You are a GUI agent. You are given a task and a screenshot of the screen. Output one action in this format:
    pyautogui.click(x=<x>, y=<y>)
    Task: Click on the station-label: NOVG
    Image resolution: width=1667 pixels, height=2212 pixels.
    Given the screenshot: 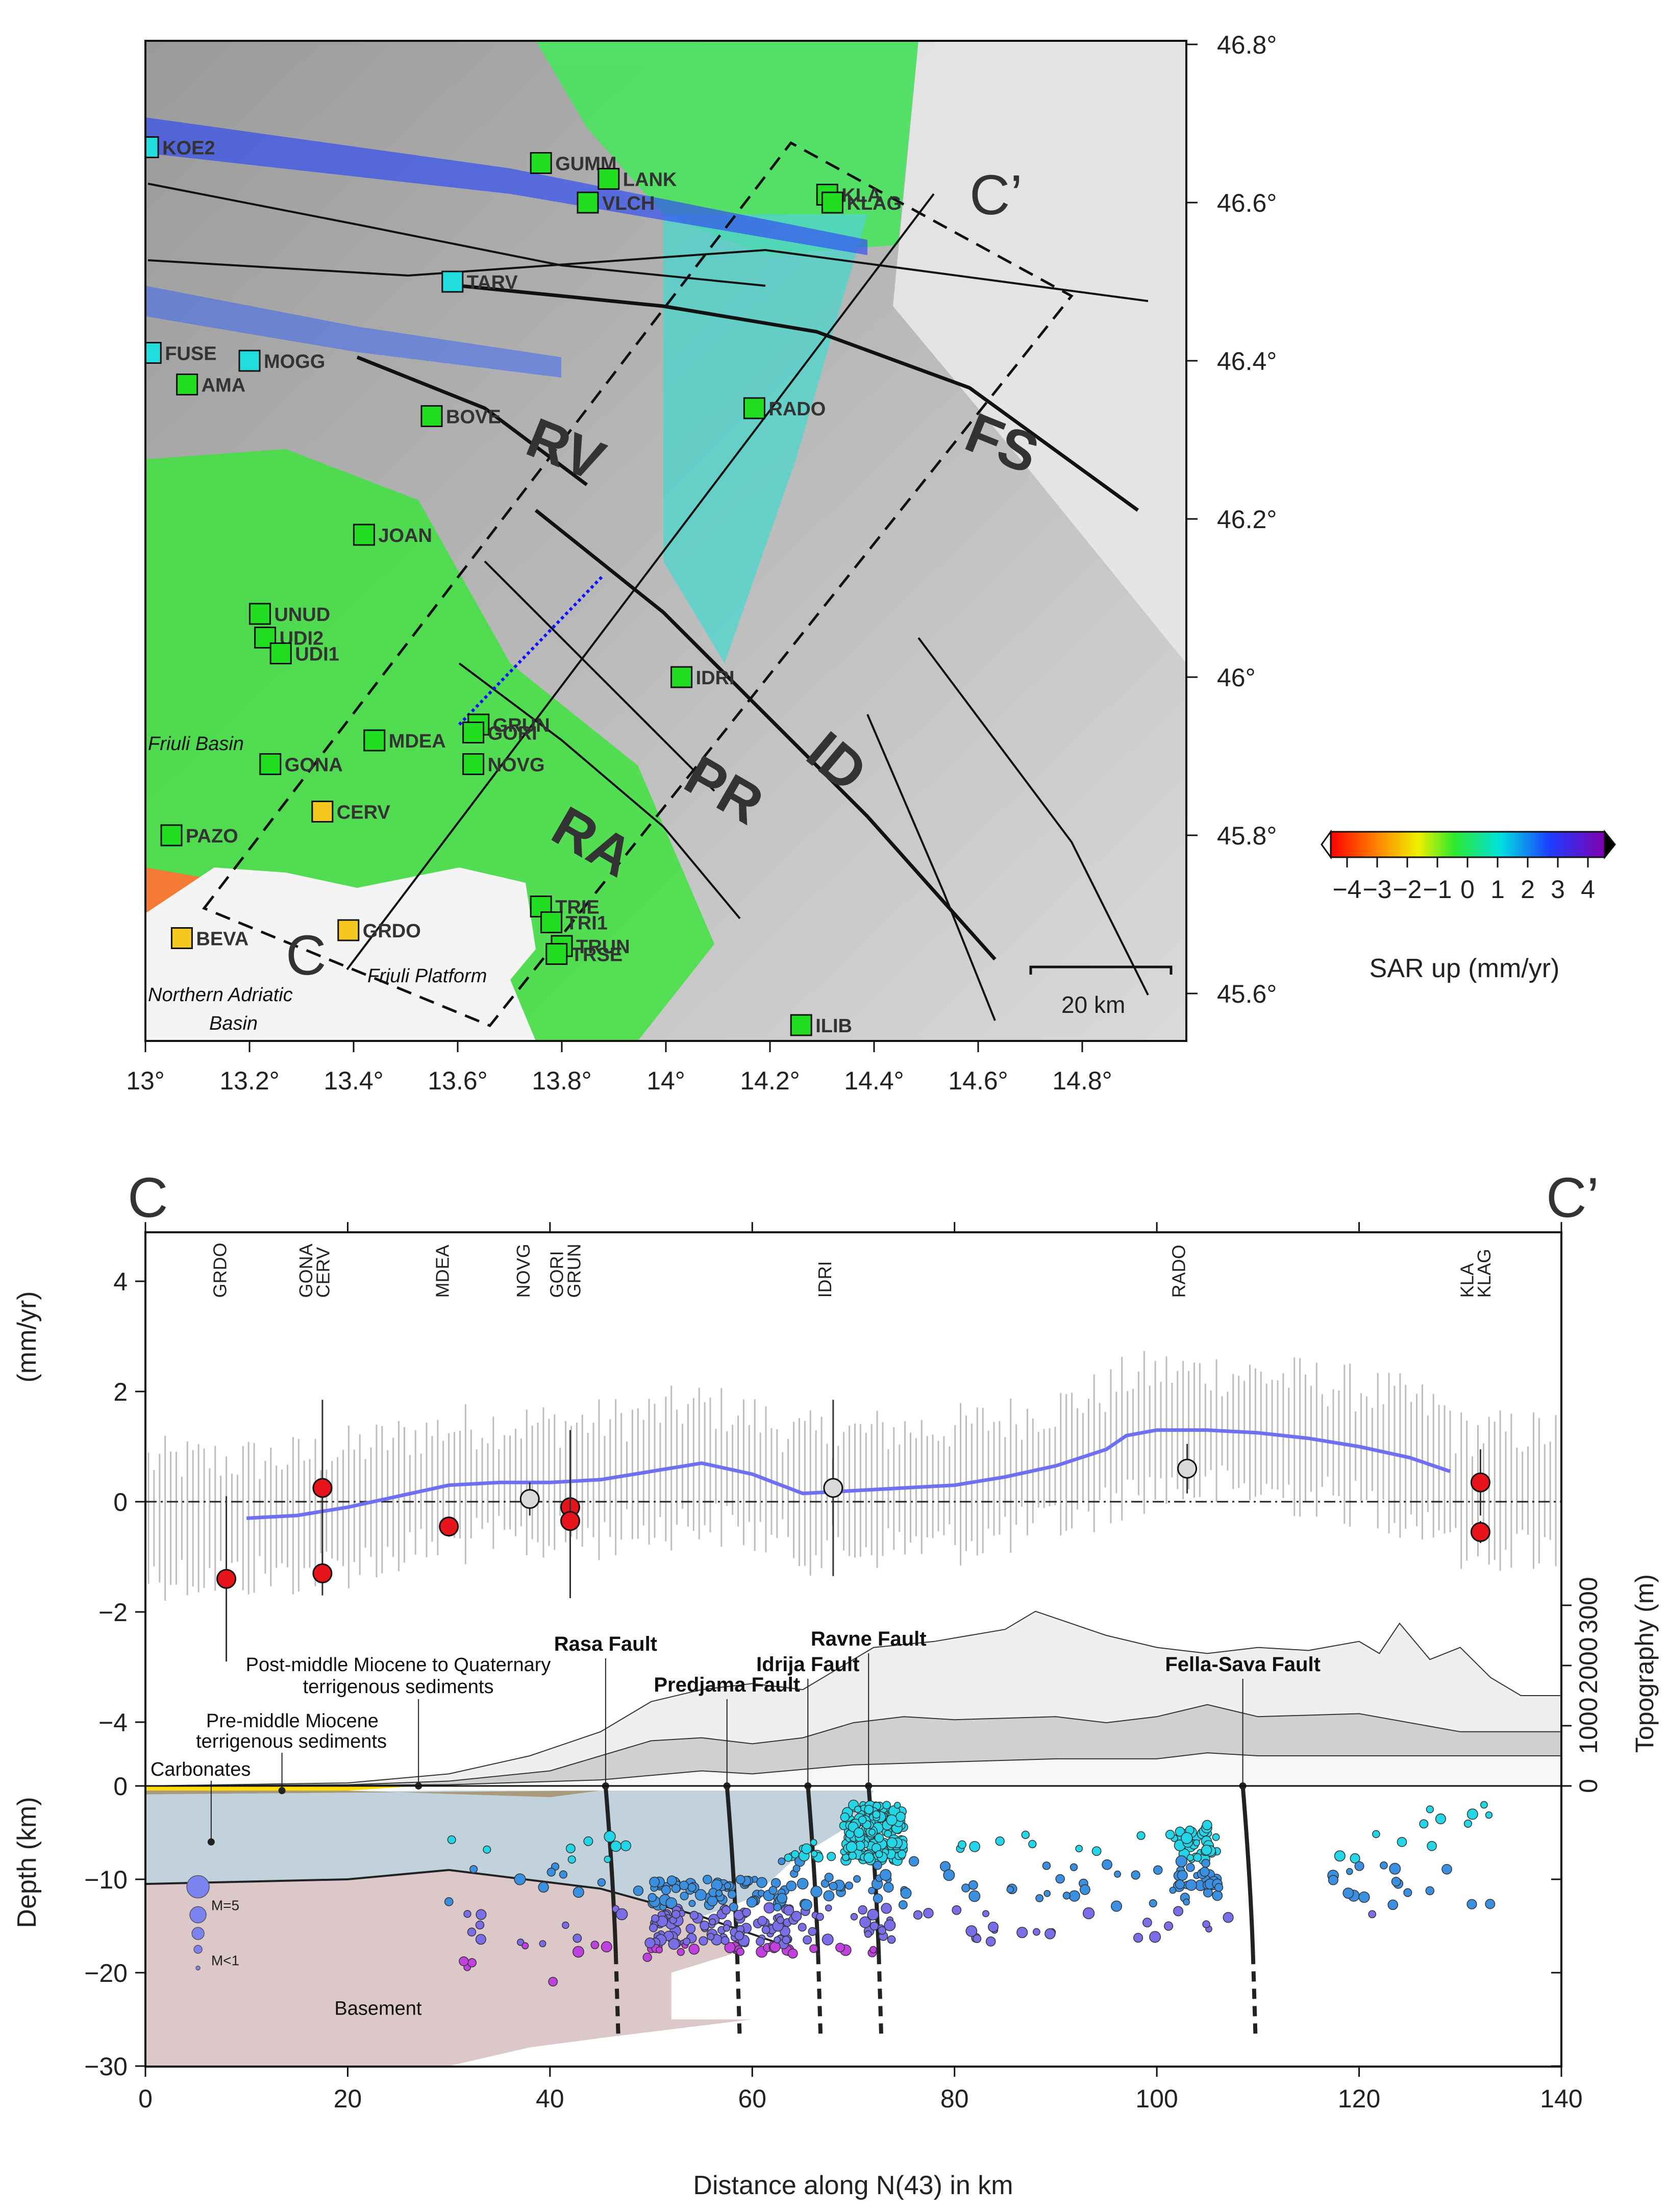 What is the action you would take?
    pyautogui.click(x=516, y=765)
    